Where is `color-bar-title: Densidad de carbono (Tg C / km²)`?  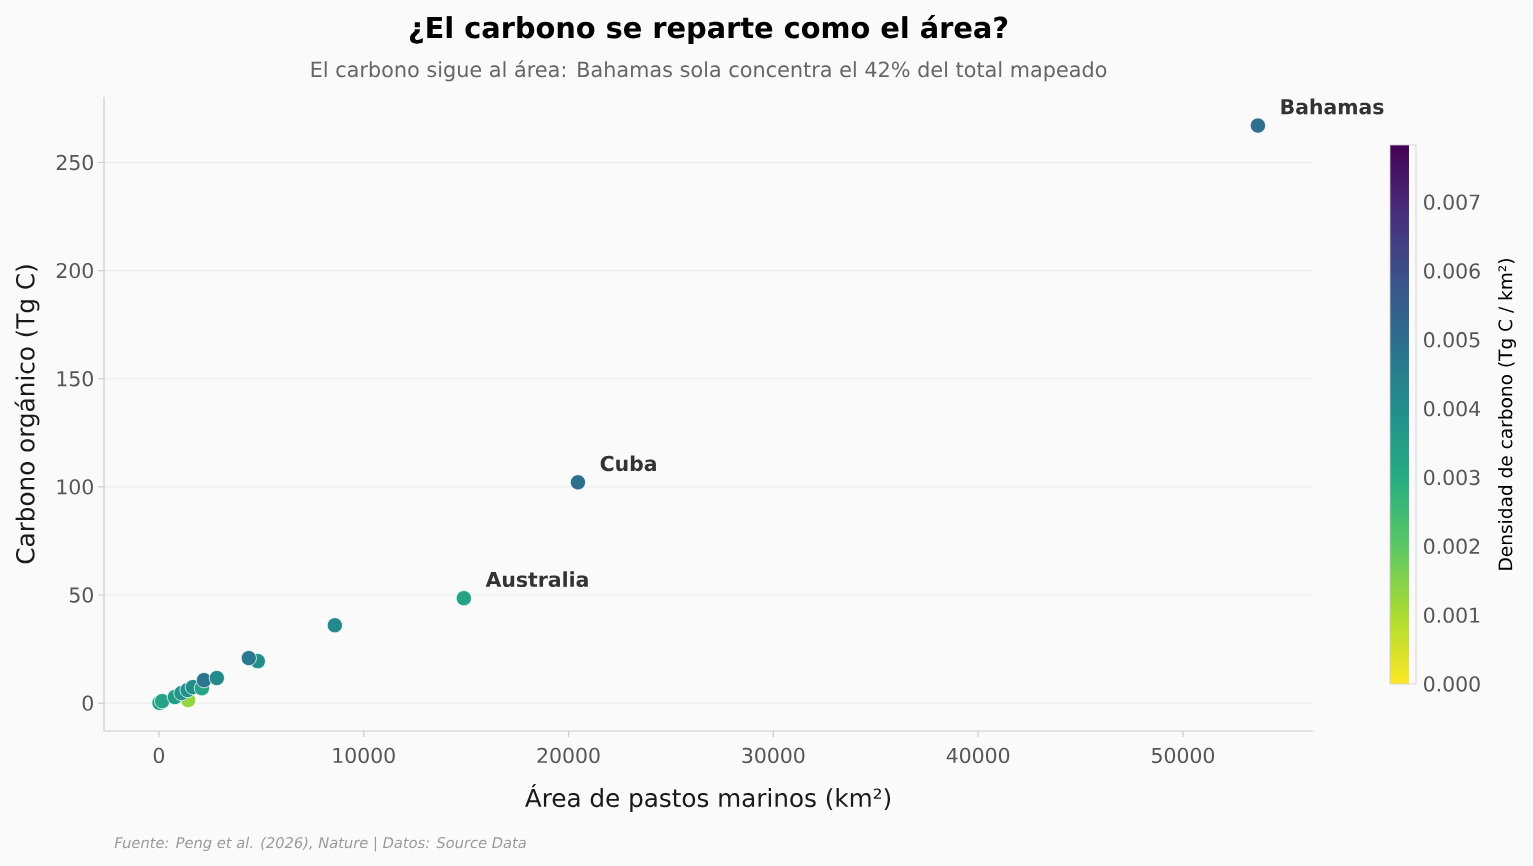 color-bar-title: Densidad de carbono (Tg C / km²) is located at coordinates (1507, 414).